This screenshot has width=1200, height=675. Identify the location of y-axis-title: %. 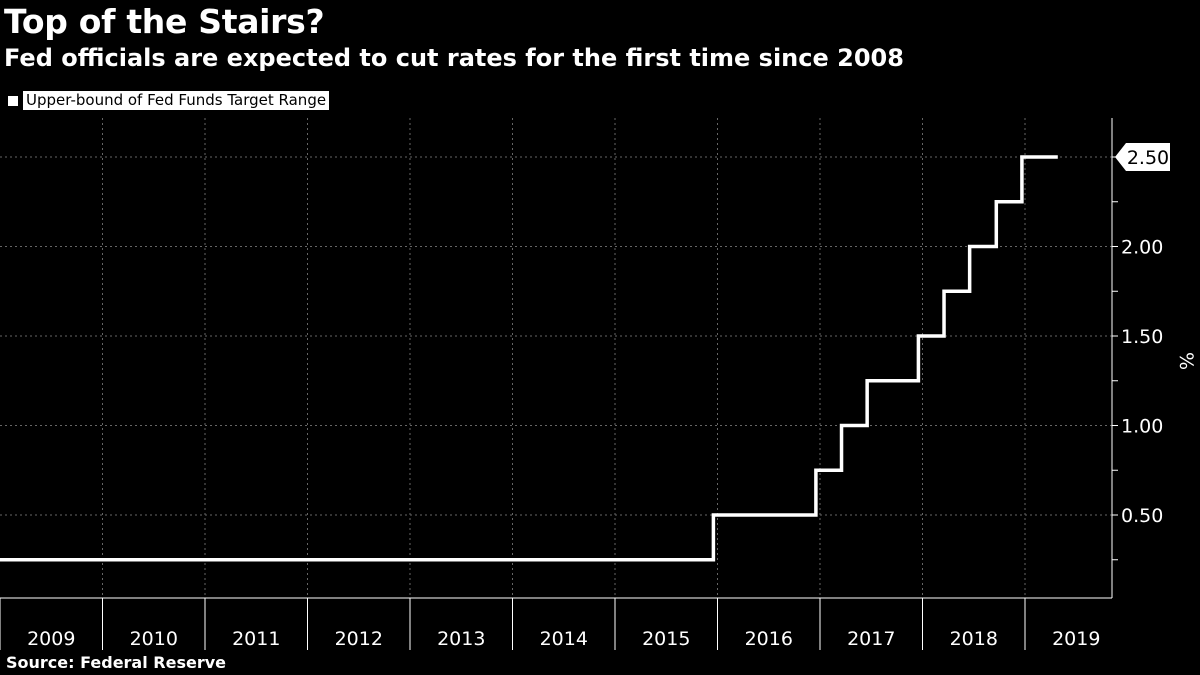
(1186, 361).